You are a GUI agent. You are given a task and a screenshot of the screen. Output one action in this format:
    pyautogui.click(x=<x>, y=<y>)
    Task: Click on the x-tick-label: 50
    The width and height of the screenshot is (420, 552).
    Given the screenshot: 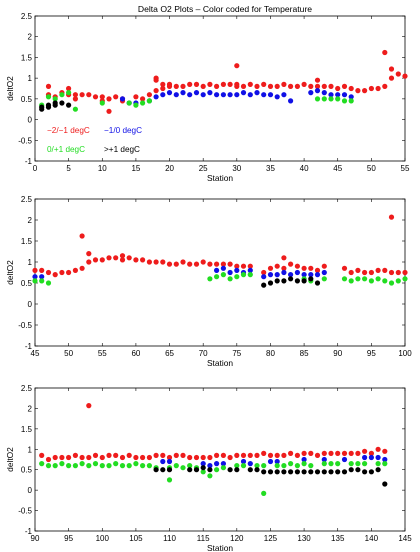 What is the action you would take?
    pyautogui.click(x=371, y=168)
    